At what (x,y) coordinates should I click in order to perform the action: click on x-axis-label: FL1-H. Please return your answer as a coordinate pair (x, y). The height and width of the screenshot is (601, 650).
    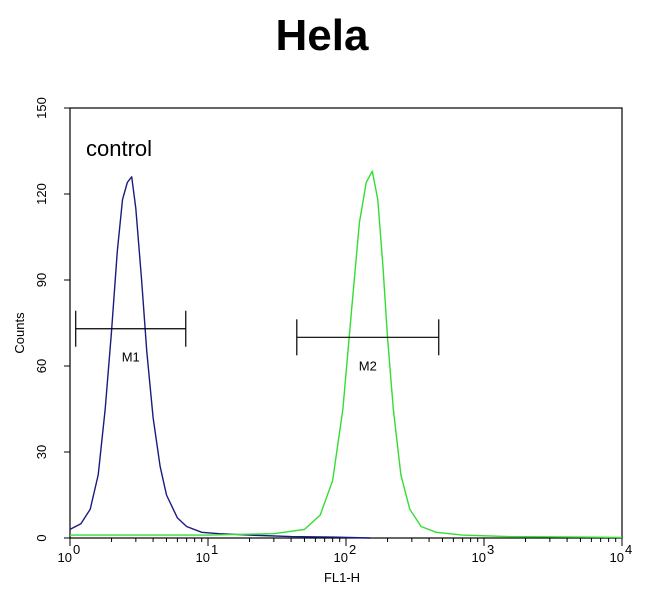
    Looking at the image, I should click on (342, 577).